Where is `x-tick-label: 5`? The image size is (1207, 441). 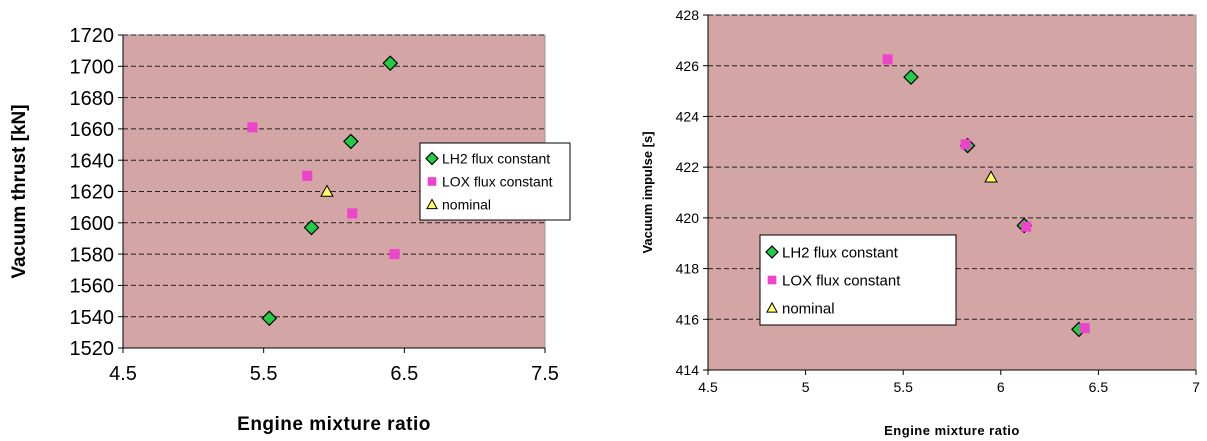 x-tick-label: 5 is located at coordinates (806, 387).